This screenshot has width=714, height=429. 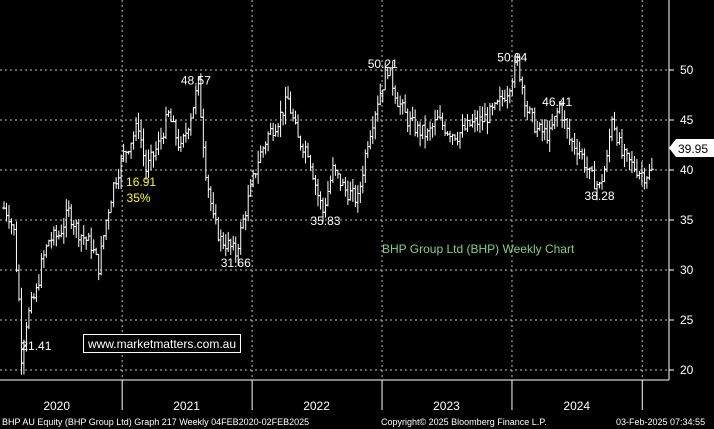 I want to click on annotation-label: 35%, so click(x=139, y=198).